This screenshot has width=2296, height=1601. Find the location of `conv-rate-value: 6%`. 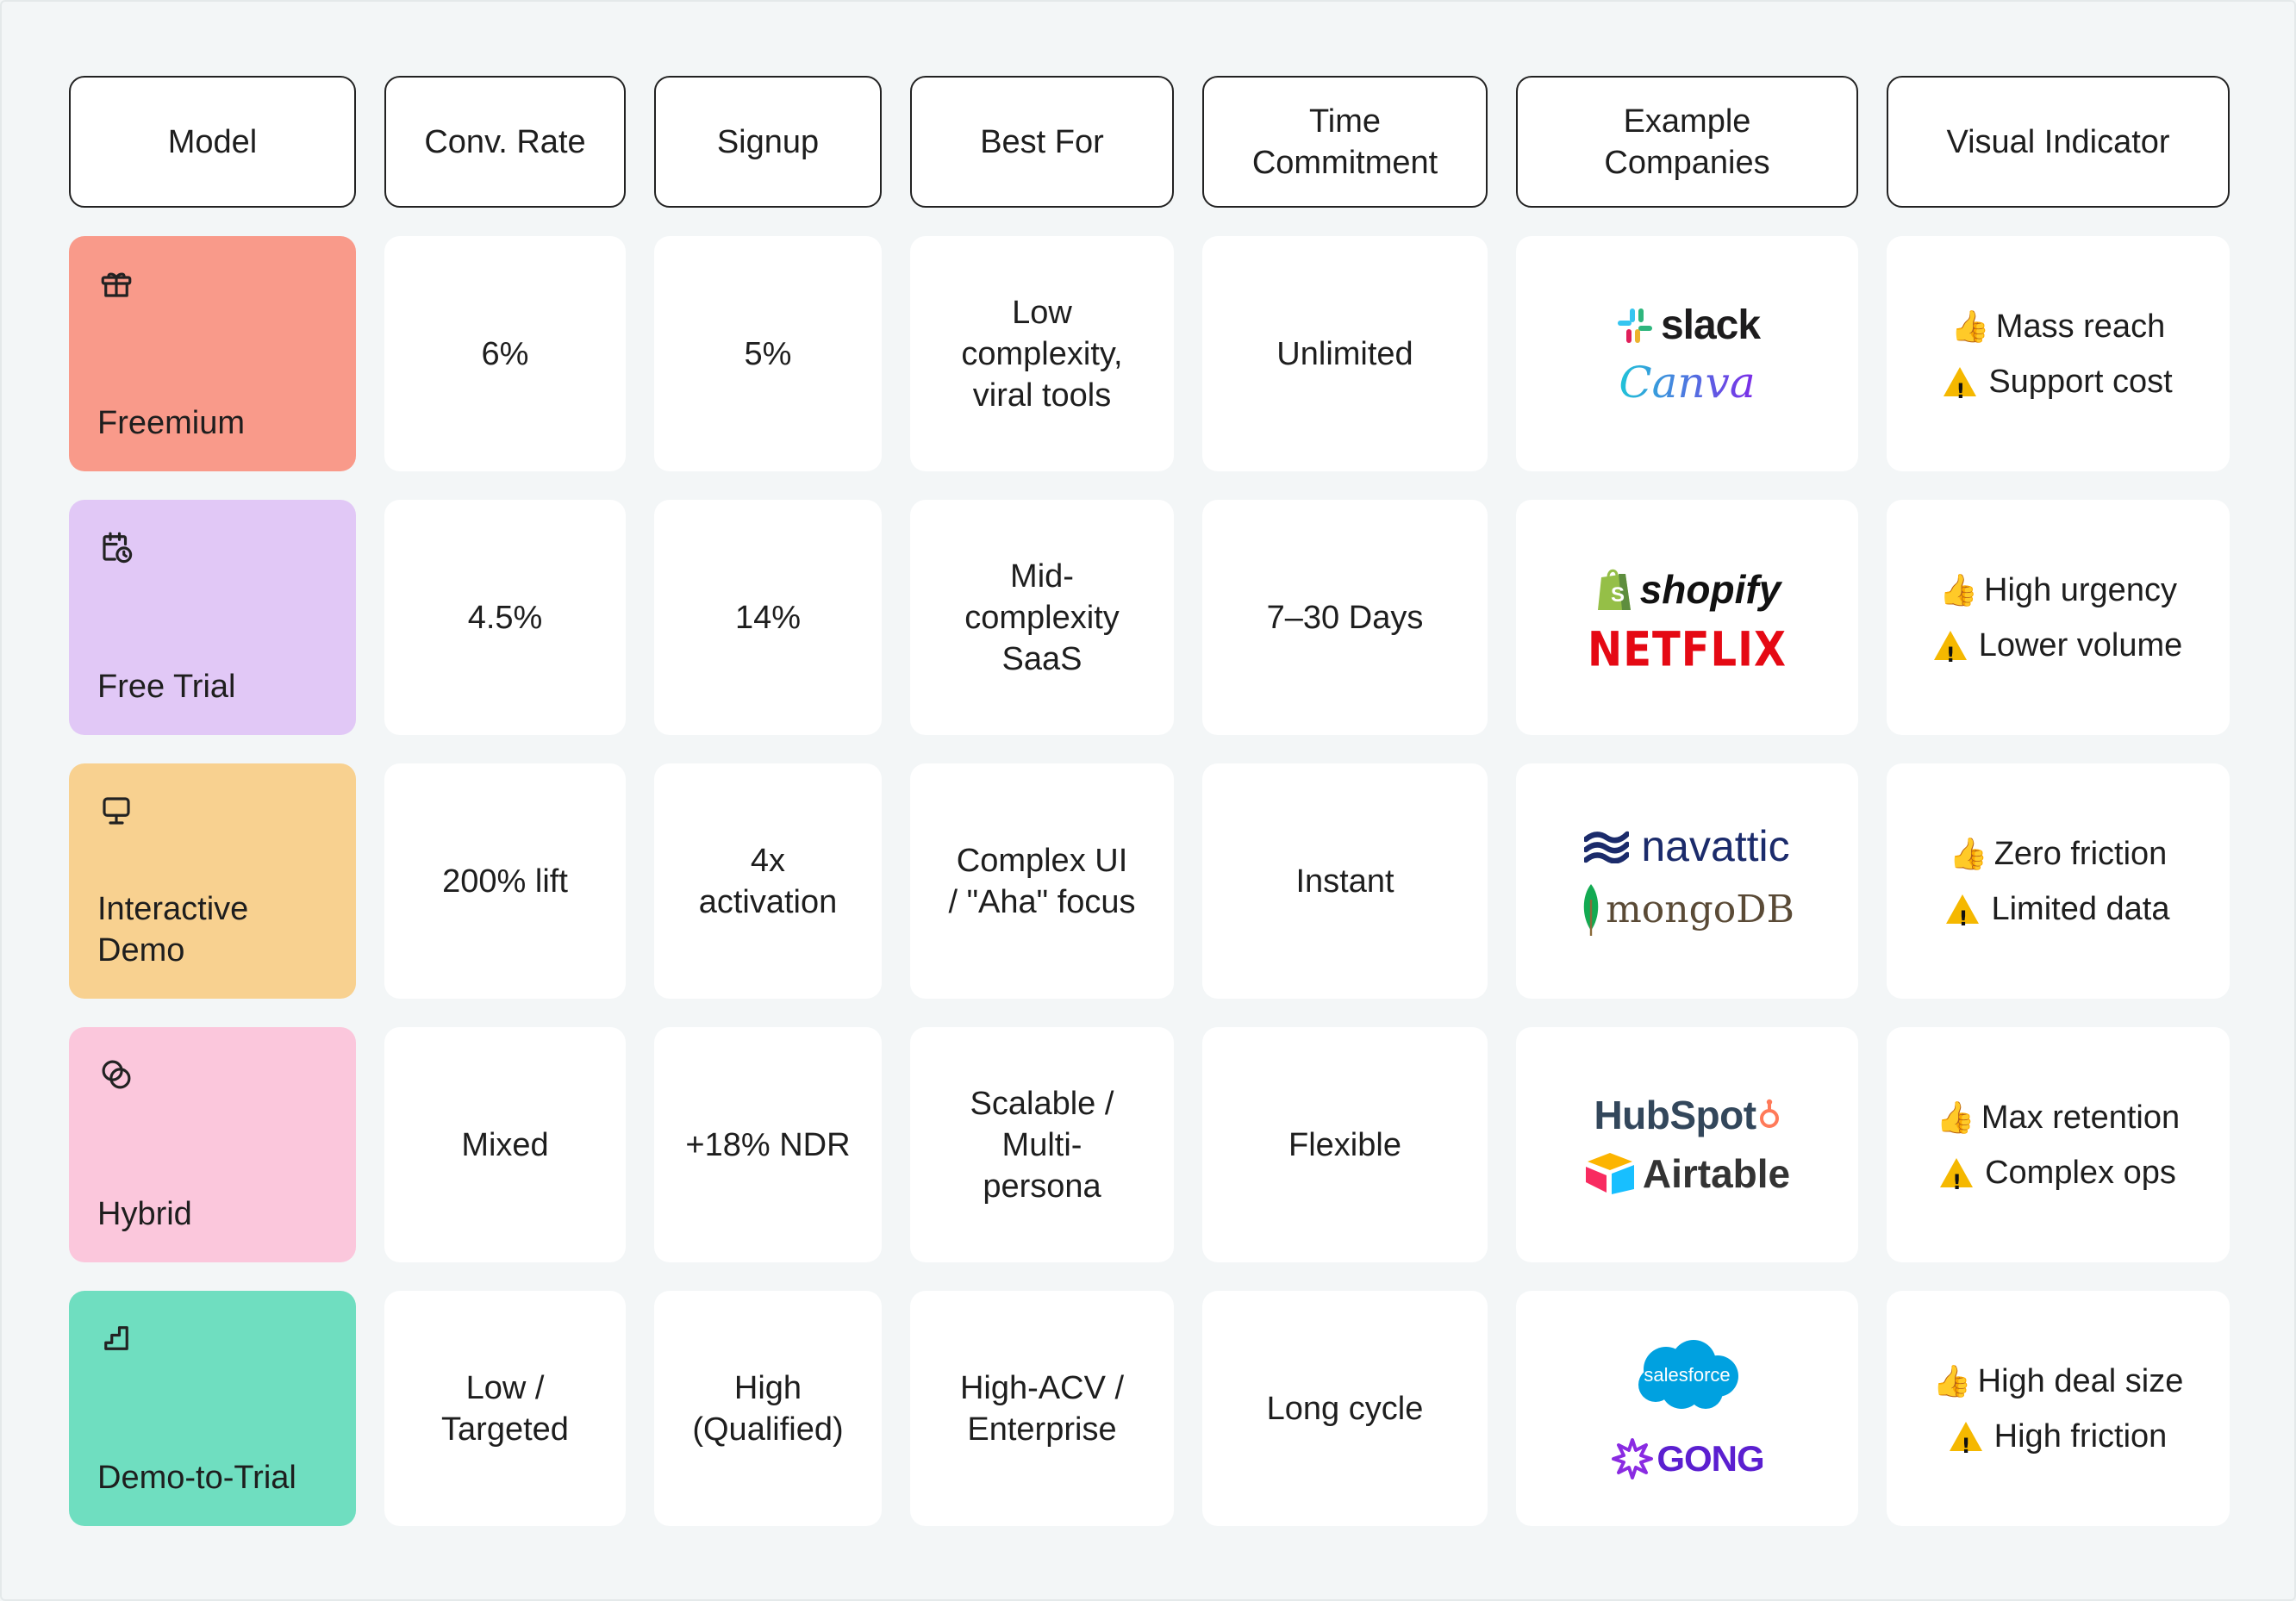

conv-rate-value: 6% is located at coordinates (505, 353).